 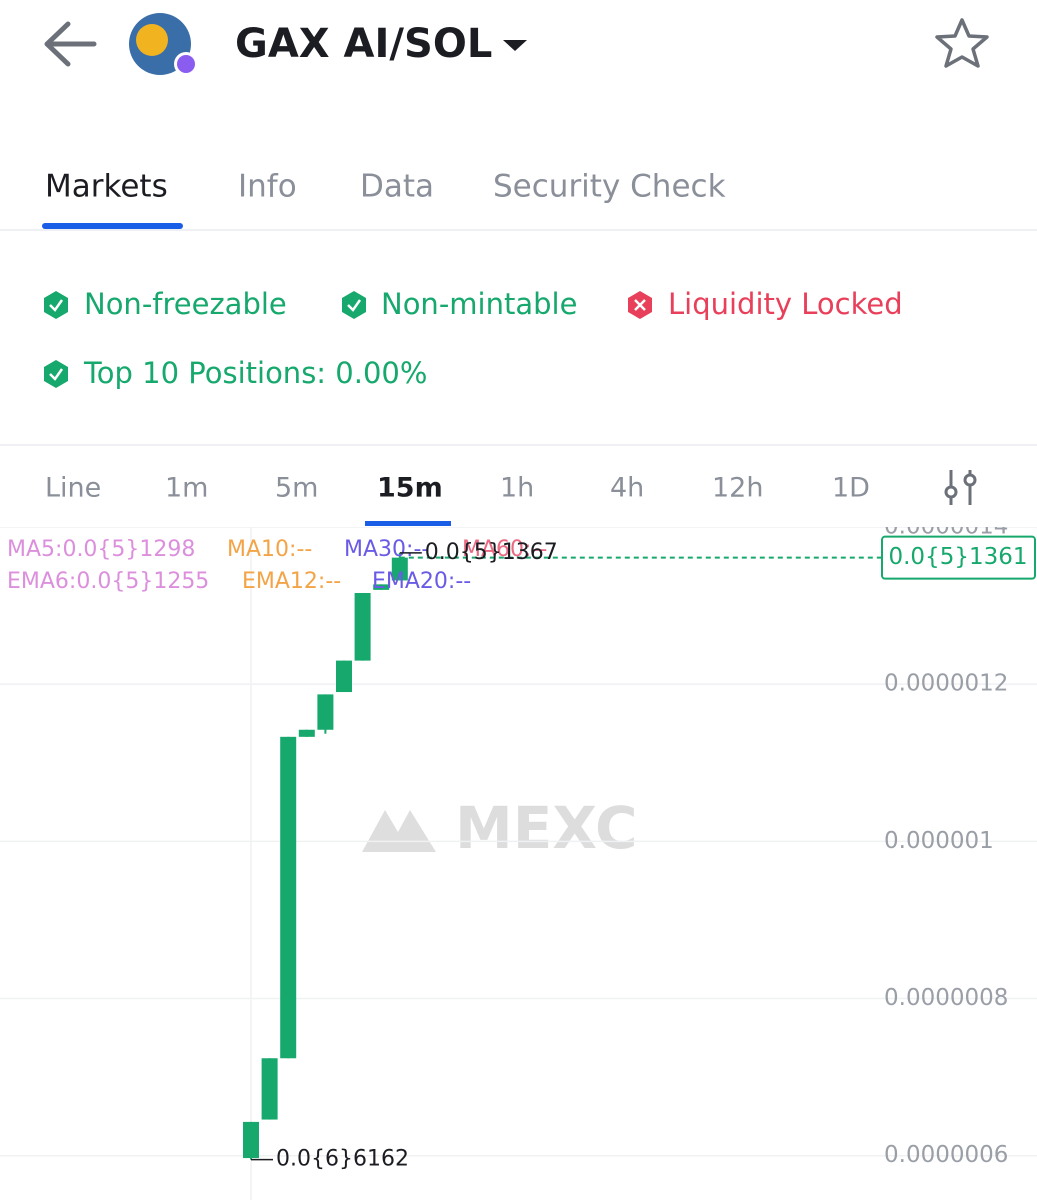 I want to click on interval: 1h, so click(x=517, y=488).